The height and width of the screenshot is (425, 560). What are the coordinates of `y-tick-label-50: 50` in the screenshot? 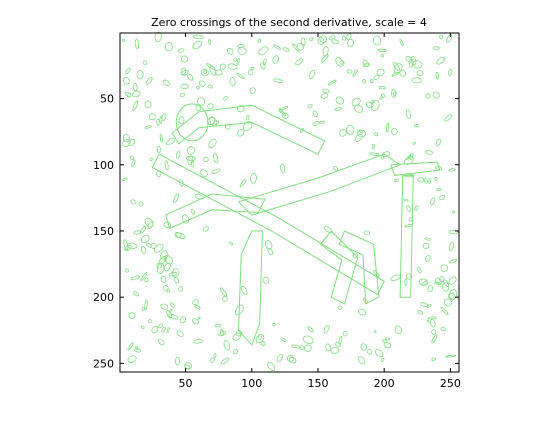 It's located at (107, 99).